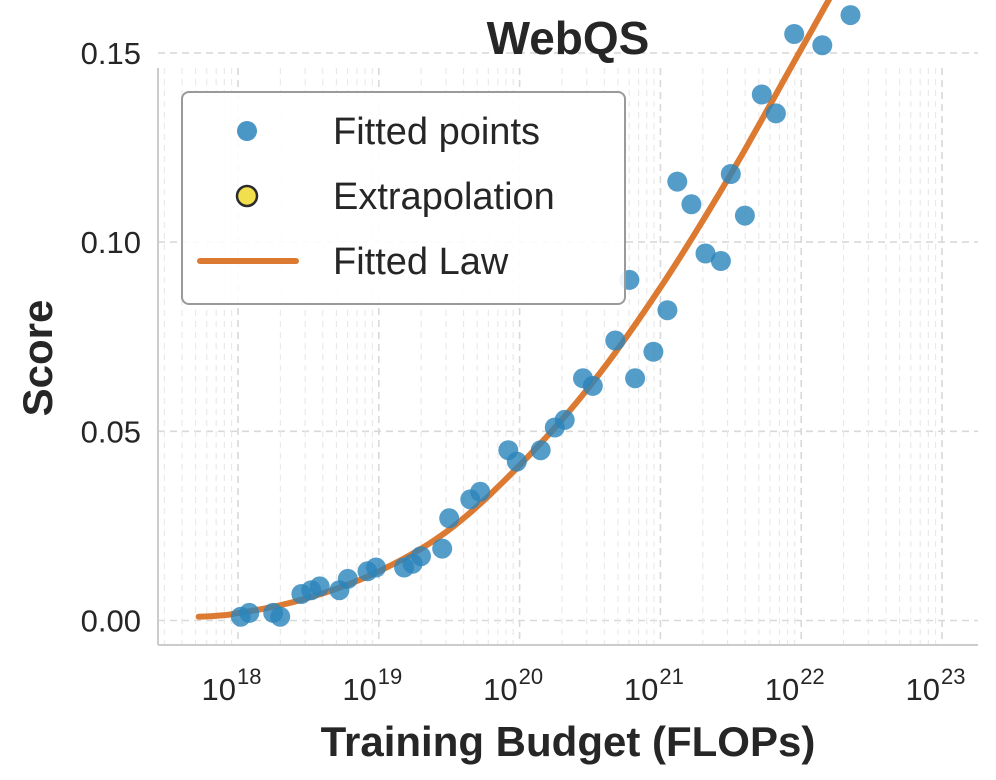 The width and height of the screenshot is (996, 780). Describe the element at coordinates (247, 131) in the screenshot. I see `legend-fitted-marker` at that location.